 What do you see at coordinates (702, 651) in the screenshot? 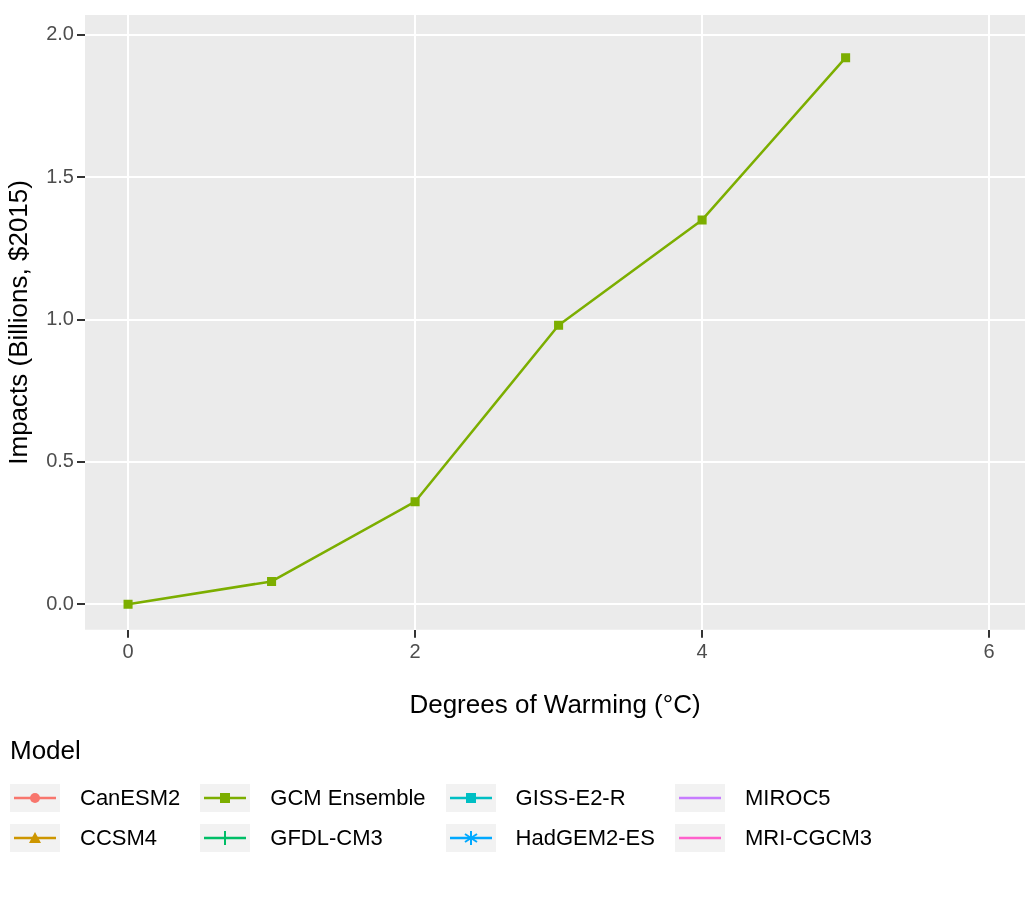
I see `x-tick-label: 4` at bounding box center [702, 651].